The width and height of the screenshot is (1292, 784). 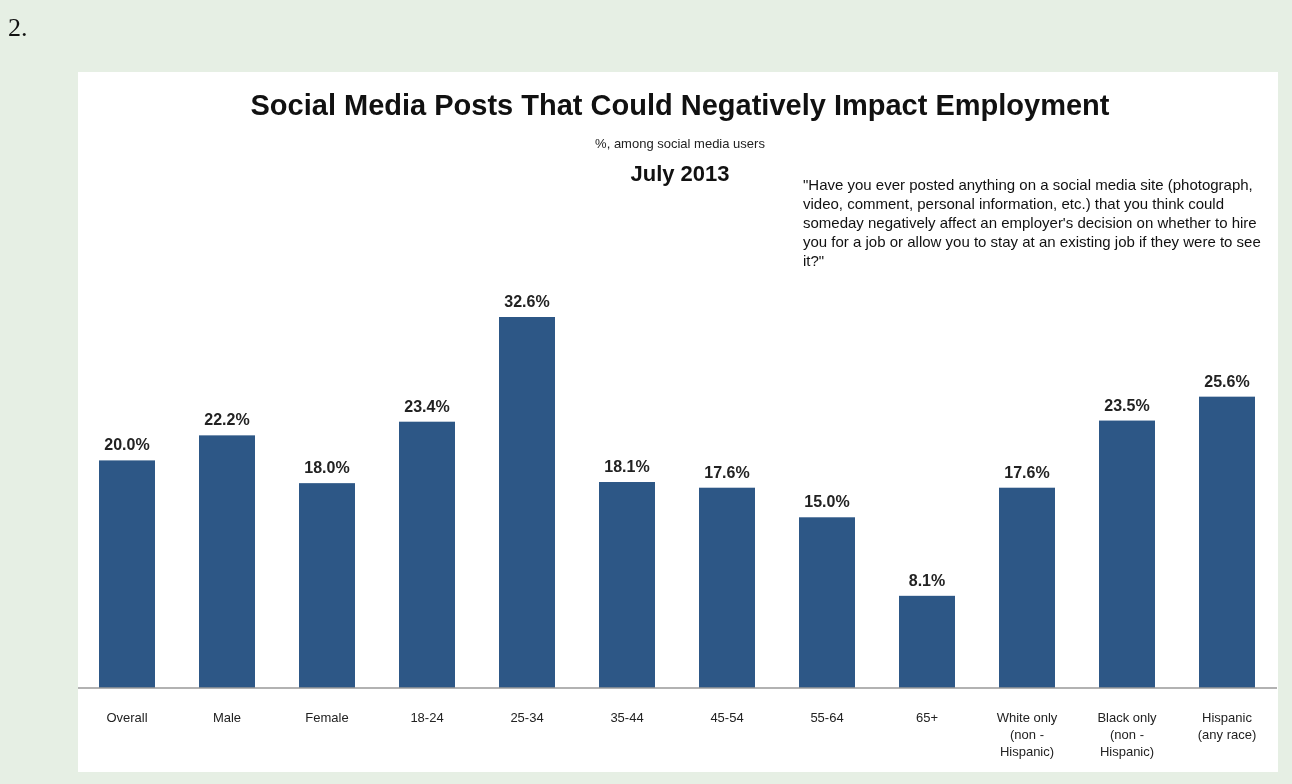 What do you see at coordinates (827, 717) in the screenshot?
I see `x-tick-label: 55-64` at bounding box center [827, 717].